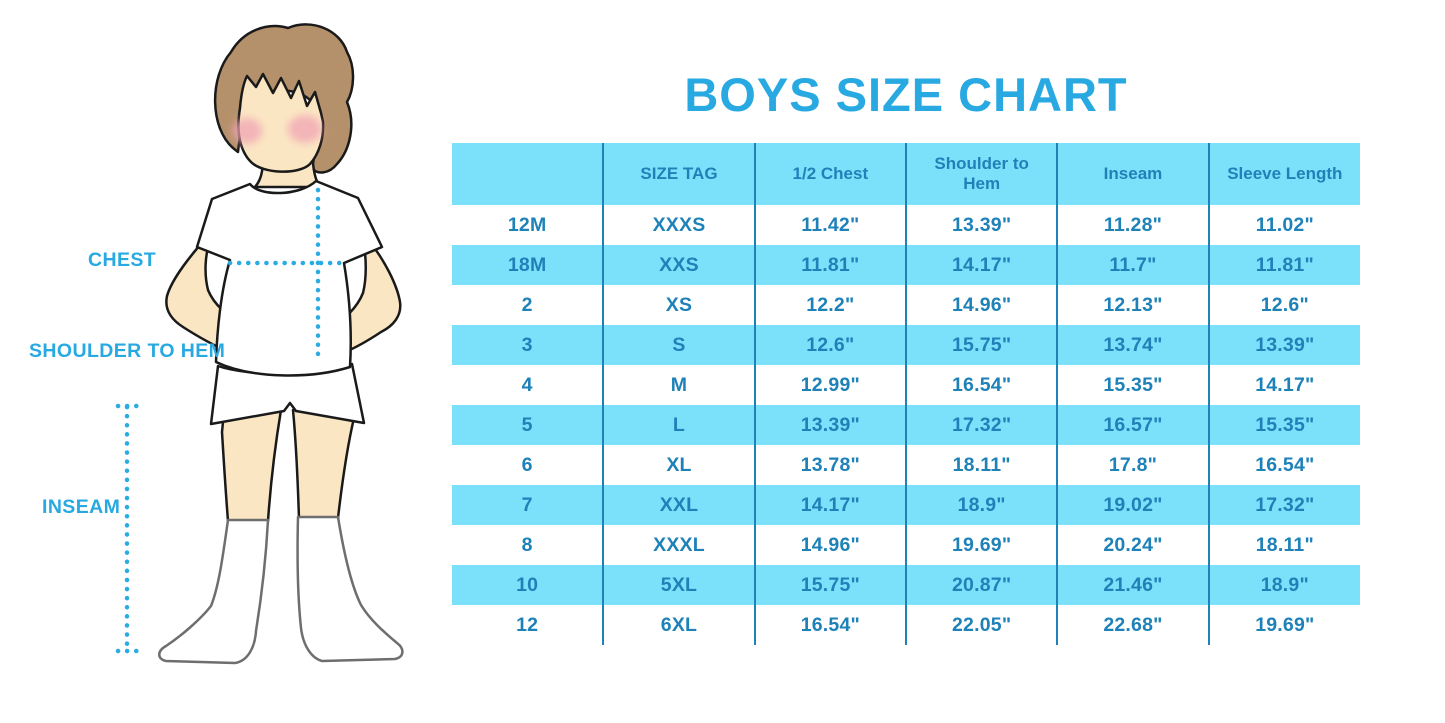  Describe the element at coordinates (1132, 585) in the screenshot. I see `table-cell: 21.46"` at that location.